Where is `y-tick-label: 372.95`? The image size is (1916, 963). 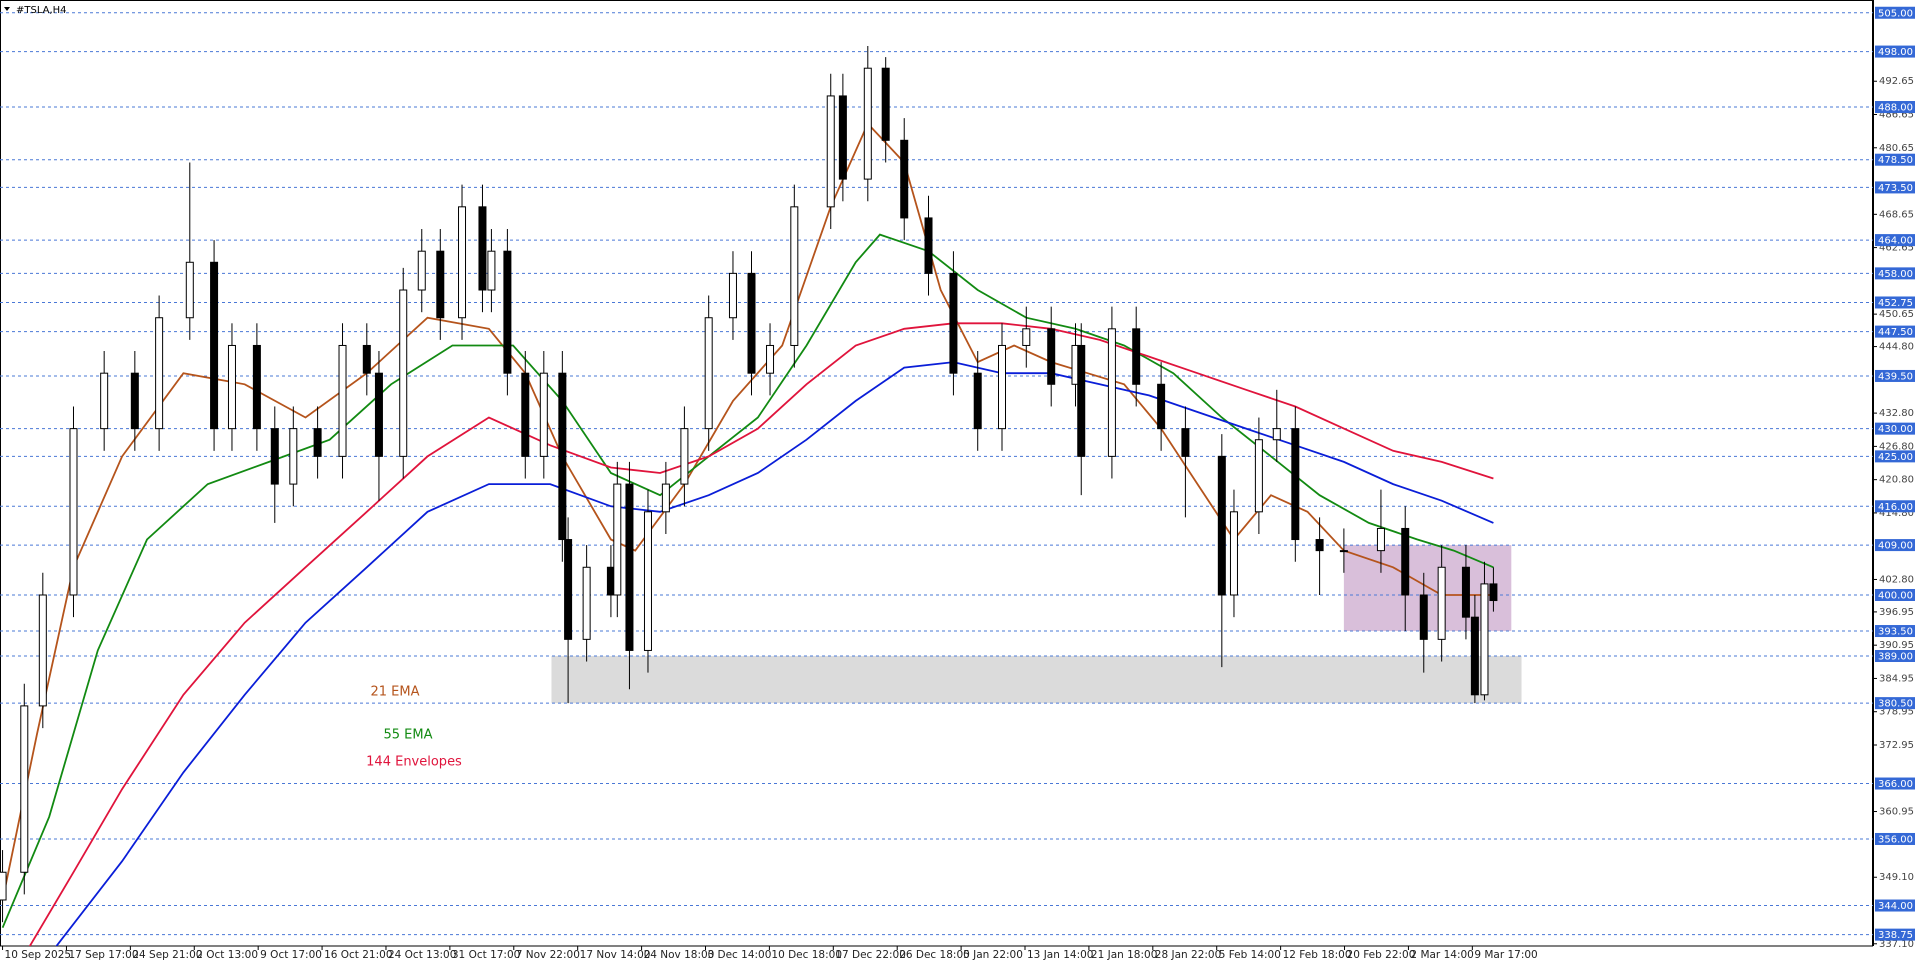 y-tick-label: 372.95 is located at coordinates (1896, 745).